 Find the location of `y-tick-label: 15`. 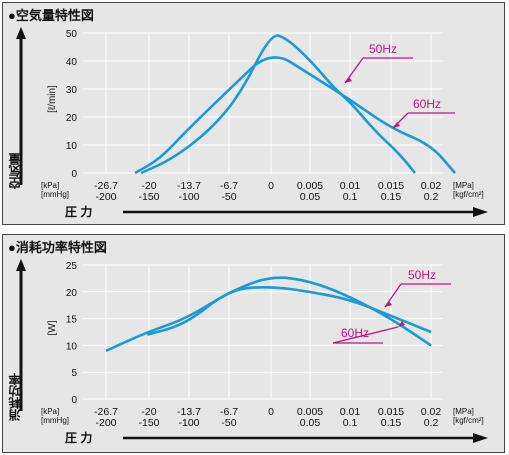

y-tick-label: 15 is located at coordinates (72, 320).